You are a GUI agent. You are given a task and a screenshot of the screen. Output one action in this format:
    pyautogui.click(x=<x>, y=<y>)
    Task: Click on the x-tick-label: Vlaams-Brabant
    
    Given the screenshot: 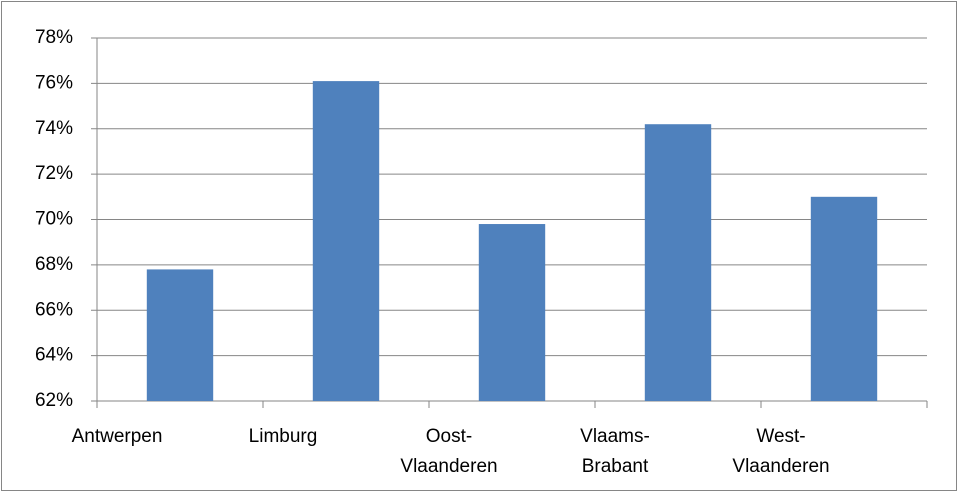 What is the action you would take?
    pyautogui.click(x=615, y=451)
    